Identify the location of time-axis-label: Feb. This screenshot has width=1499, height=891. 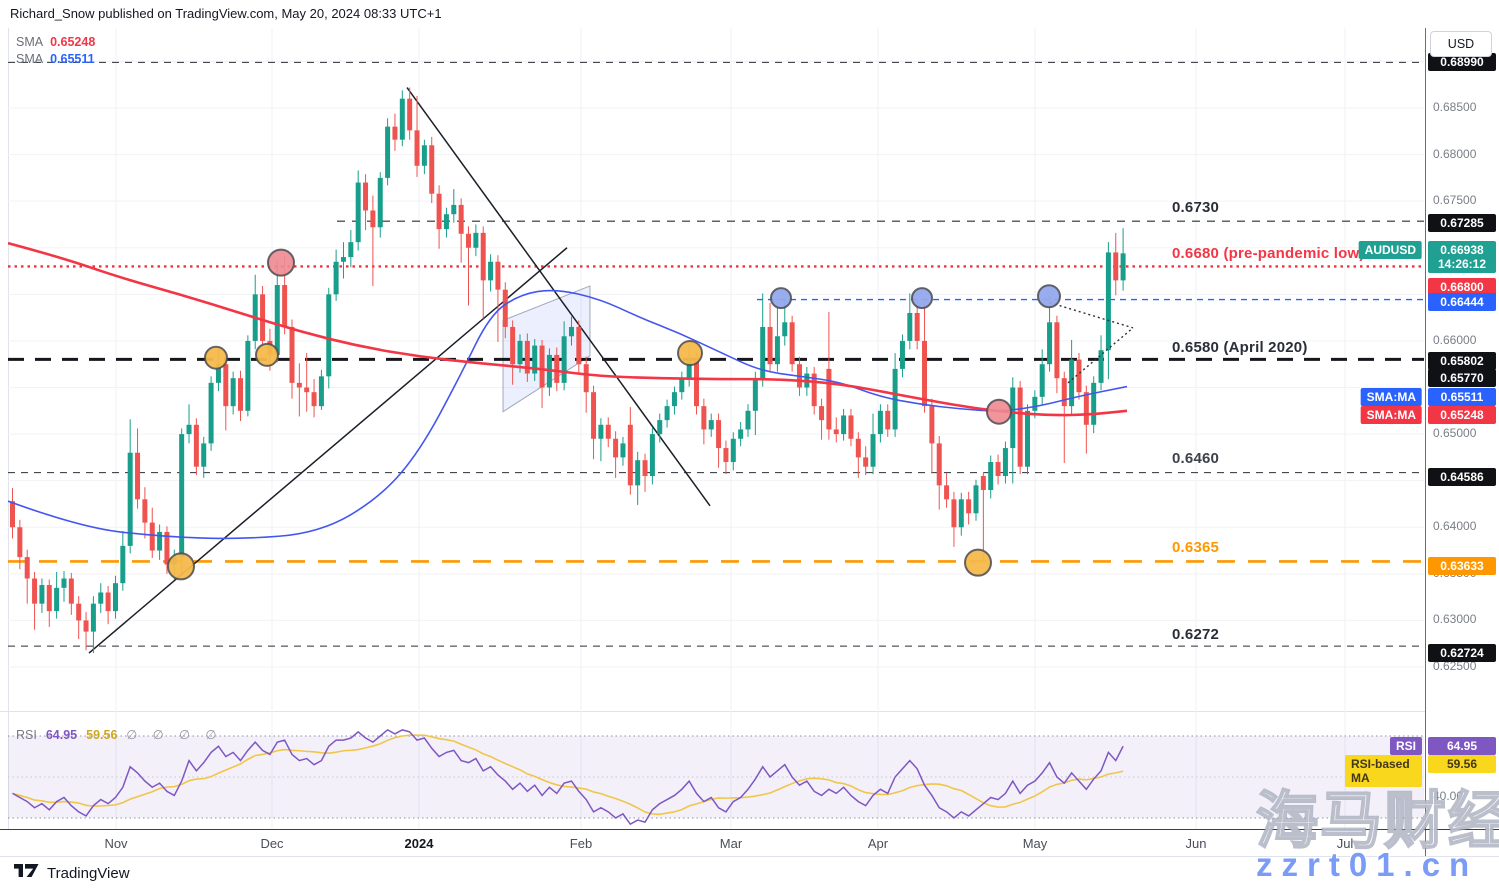
(581, 843).